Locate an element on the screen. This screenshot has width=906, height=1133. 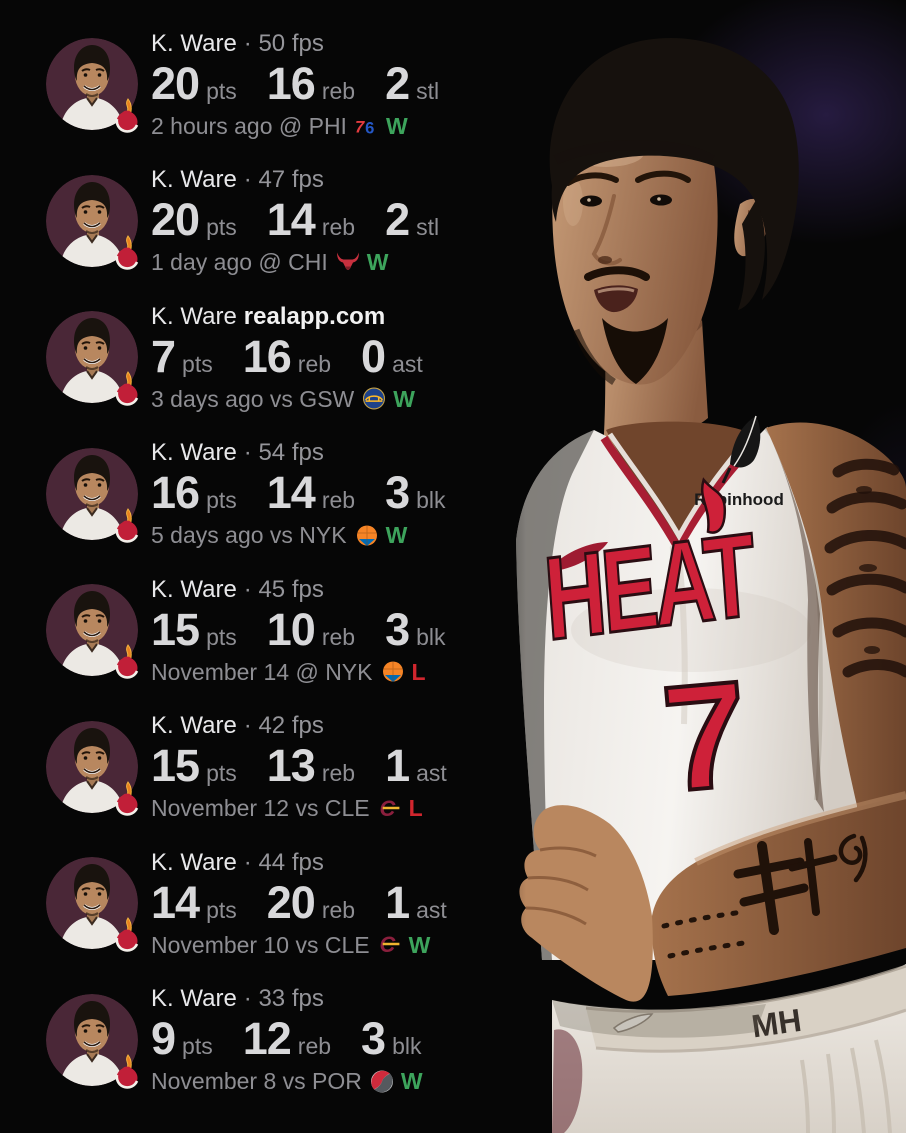
stat-rebounds: 10 reb is located at coordinates (311, 629).